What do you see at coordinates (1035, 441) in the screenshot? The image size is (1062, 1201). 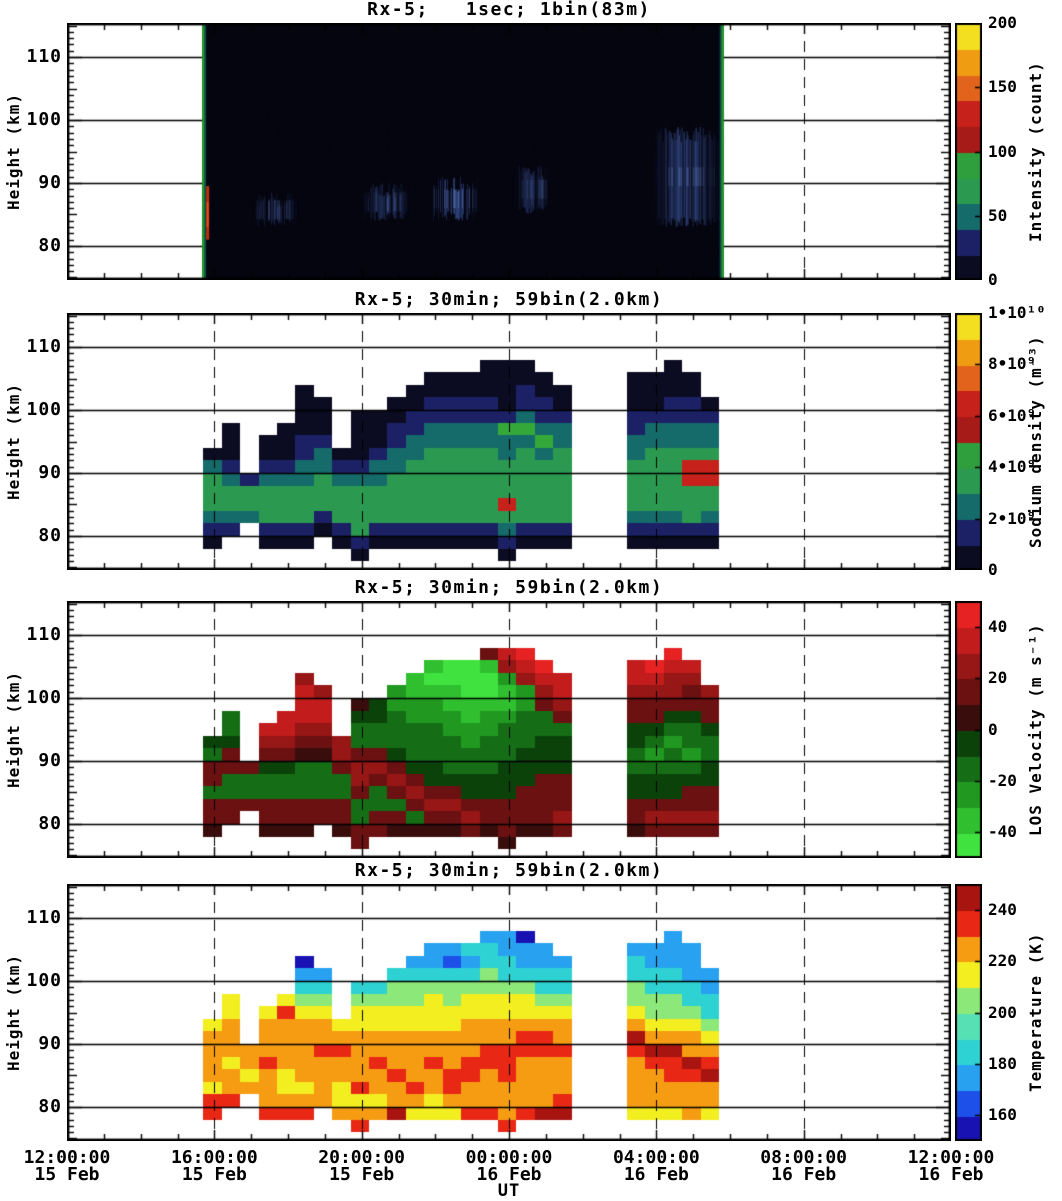 I see `colorbar-title: Sodium density (m⁻³)` at bounding box center [1035, 441].